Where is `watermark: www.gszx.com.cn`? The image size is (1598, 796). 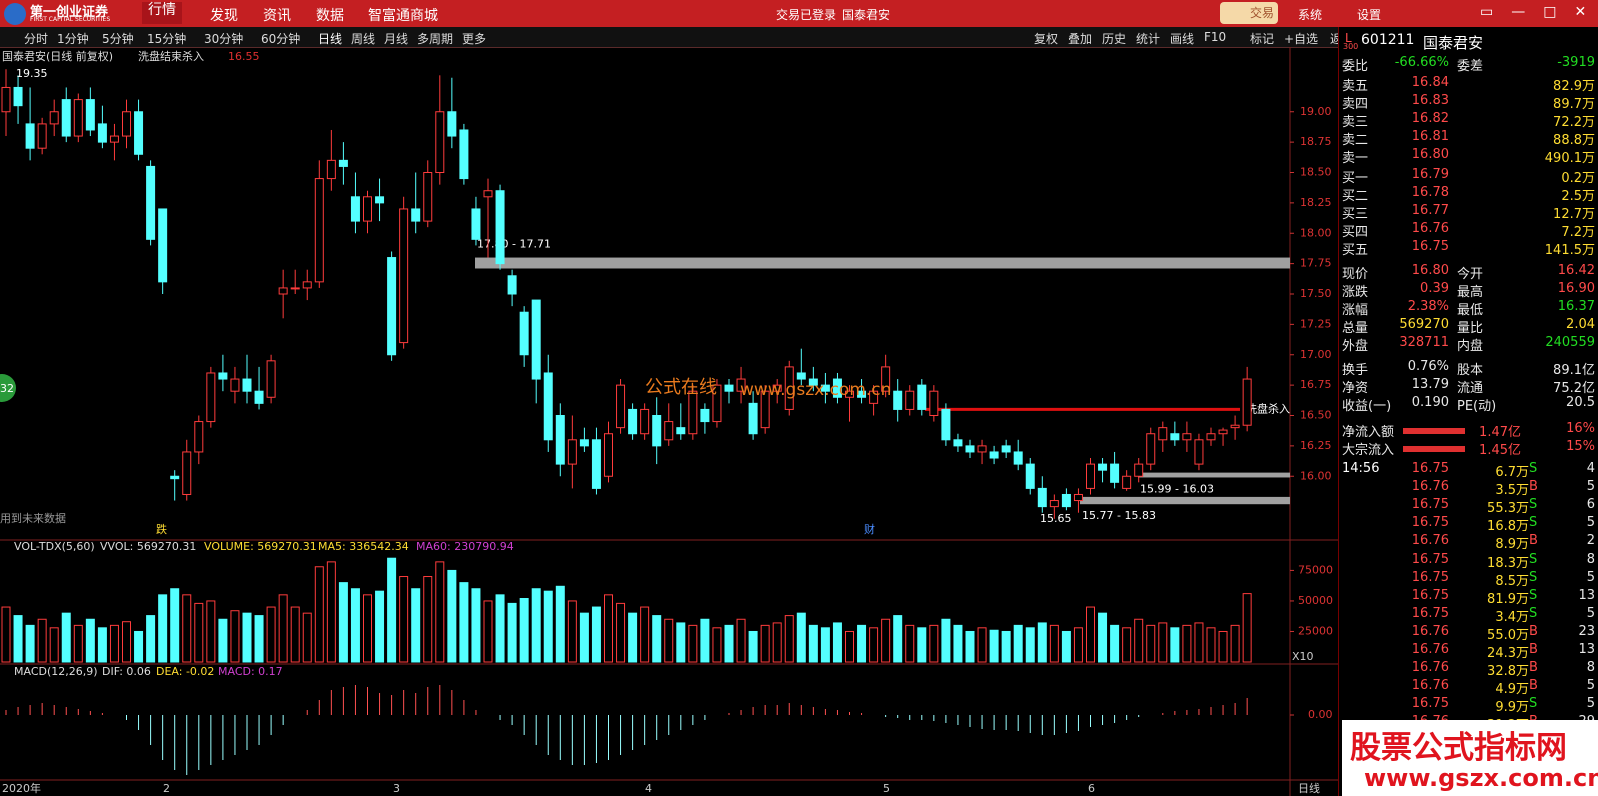 watermark: www.gszx.com.cn is located at coordinates (815, 390).